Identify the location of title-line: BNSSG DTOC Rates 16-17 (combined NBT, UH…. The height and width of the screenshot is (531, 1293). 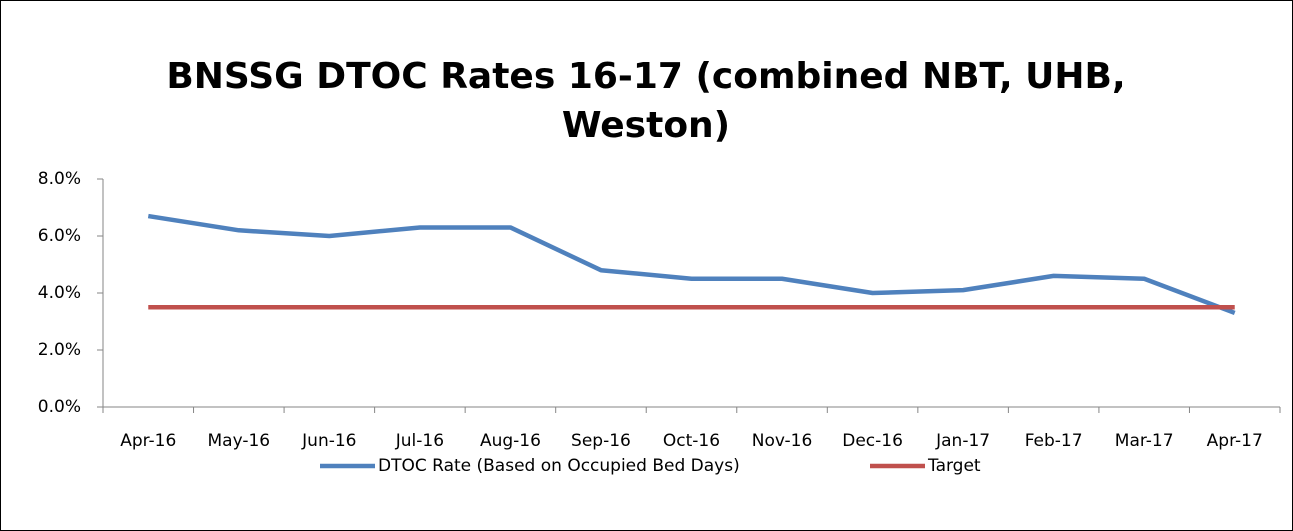
(645, 76).